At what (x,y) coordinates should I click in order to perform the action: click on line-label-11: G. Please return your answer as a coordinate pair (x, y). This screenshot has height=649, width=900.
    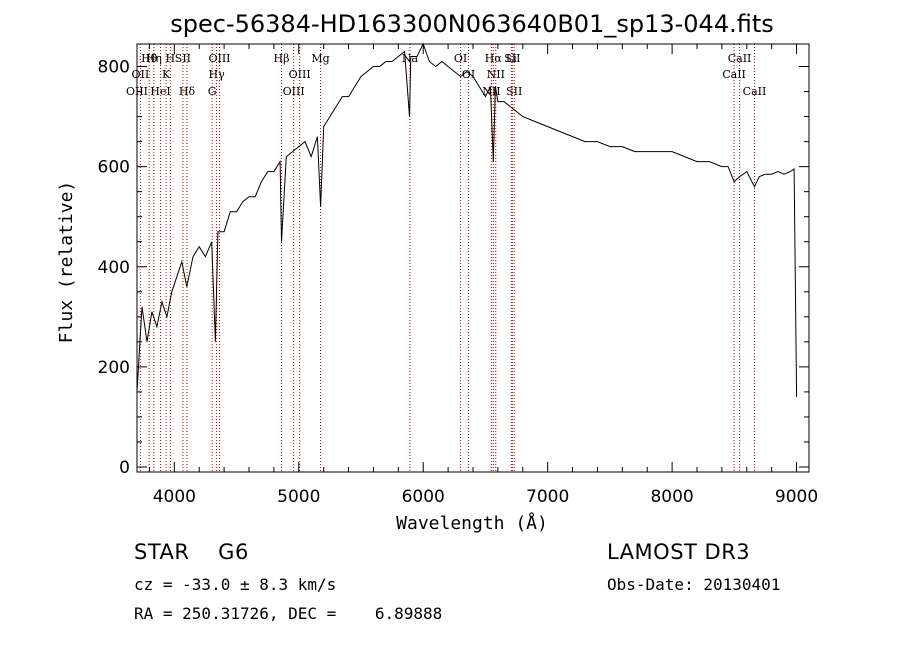
    Looking at the image, I should click on (212, 91).